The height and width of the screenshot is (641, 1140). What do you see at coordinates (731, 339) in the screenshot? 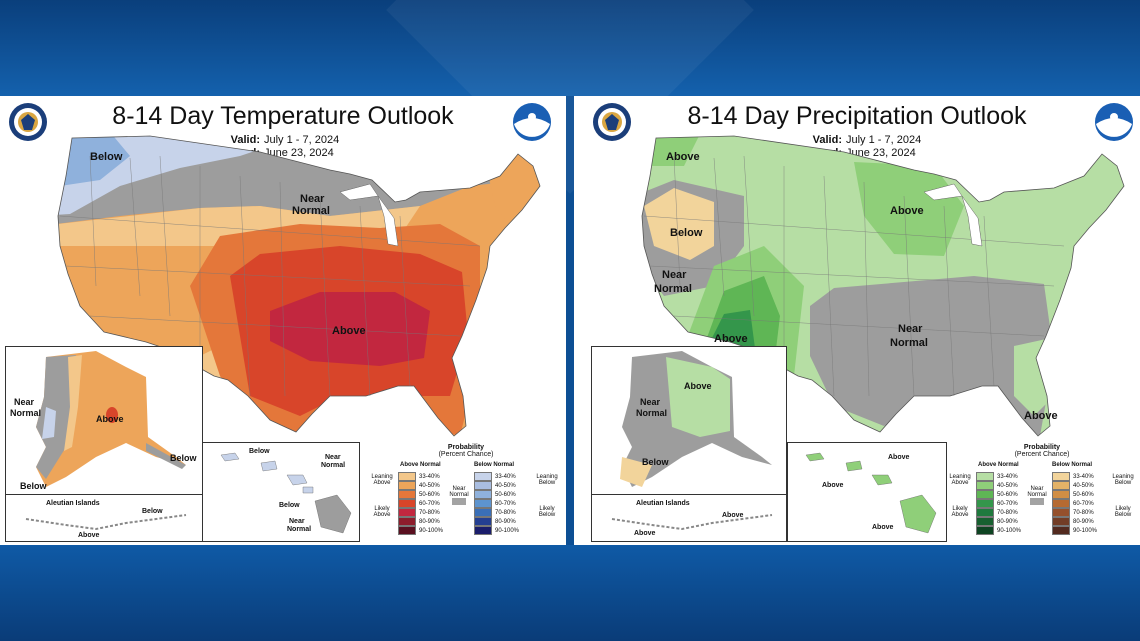
I see `label-above-sw: Above` at bounding box center [731, 339].